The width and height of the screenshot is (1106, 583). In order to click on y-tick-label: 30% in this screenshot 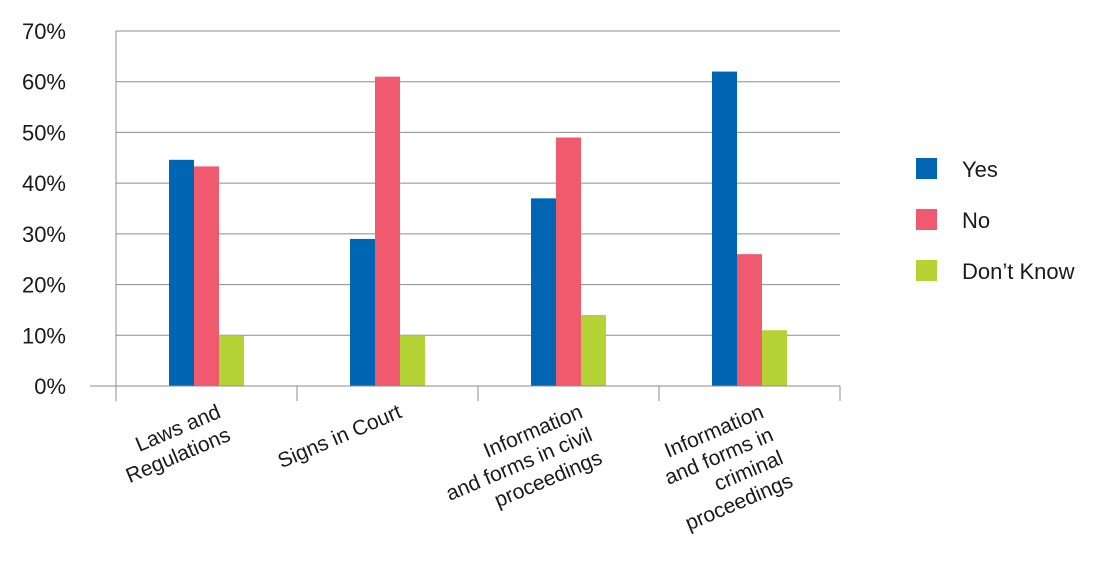, I will do `click(44, 234)`.